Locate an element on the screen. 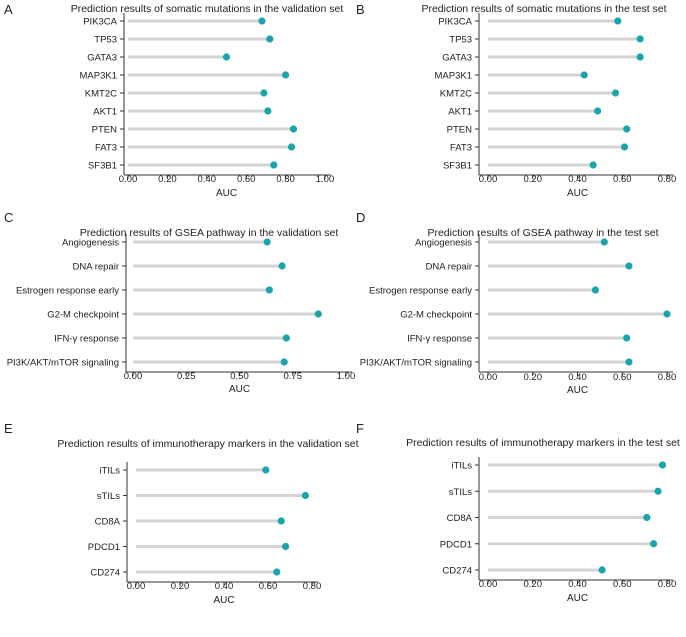 The height and width of the screenshot is (637, 686). panel-label: D is located at coordinates (360, 217).